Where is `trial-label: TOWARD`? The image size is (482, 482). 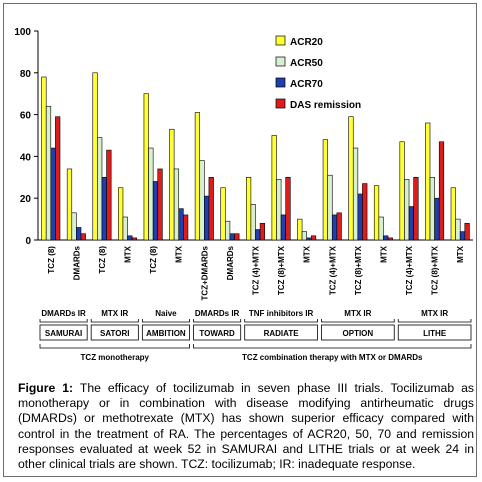 trial-label: TOWARD is located at coordinates (217, 333).